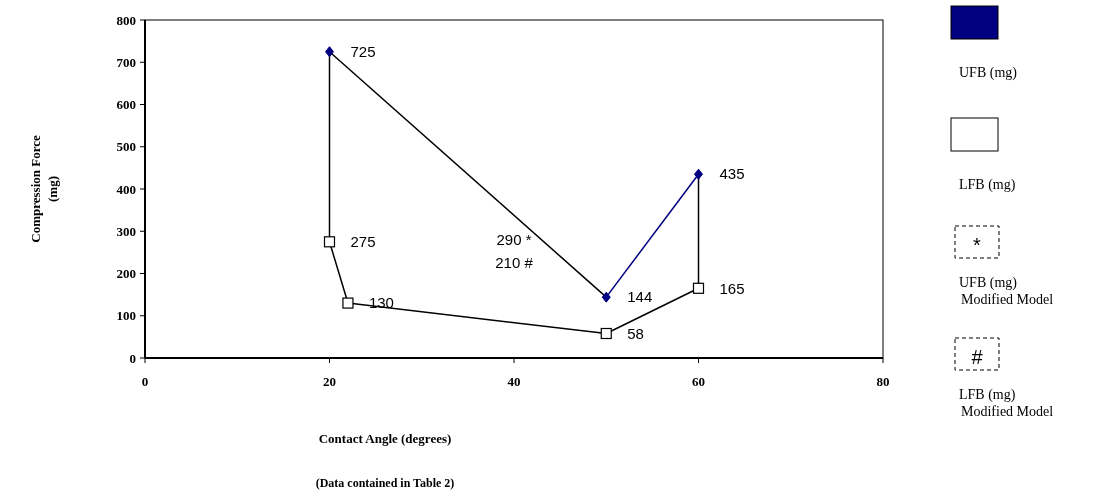  Describe the element at coordinates (640, 297) in the screenshot. I see `data-label: 144` at that location.